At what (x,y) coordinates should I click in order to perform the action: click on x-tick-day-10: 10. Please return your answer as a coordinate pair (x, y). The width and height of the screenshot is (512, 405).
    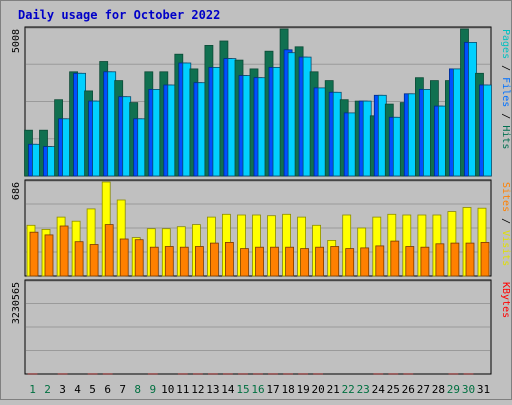
    Looking at the image, I should click on (167, 389).